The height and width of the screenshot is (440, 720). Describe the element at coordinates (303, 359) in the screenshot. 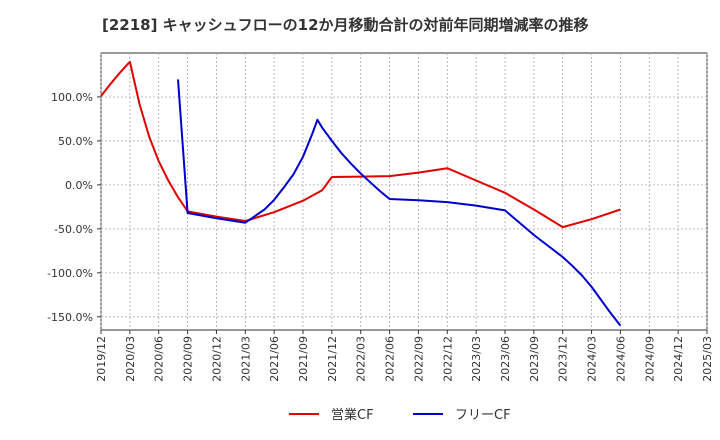

I see `x-tick-label: 2021/09` at that location.